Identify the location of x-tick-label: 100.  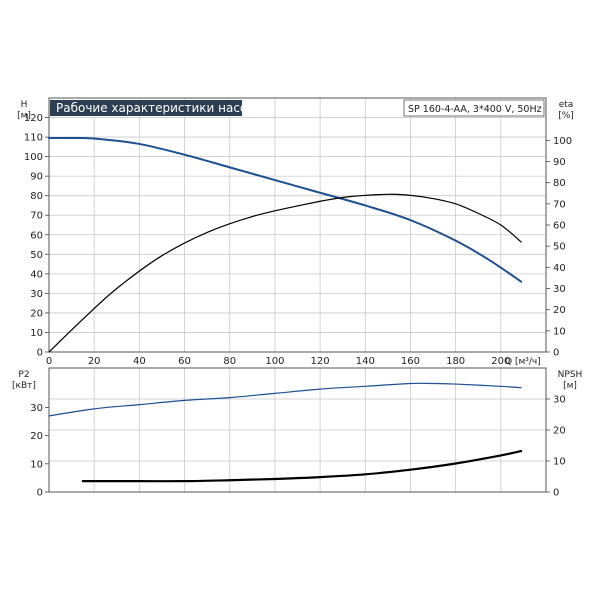
(274, 361).